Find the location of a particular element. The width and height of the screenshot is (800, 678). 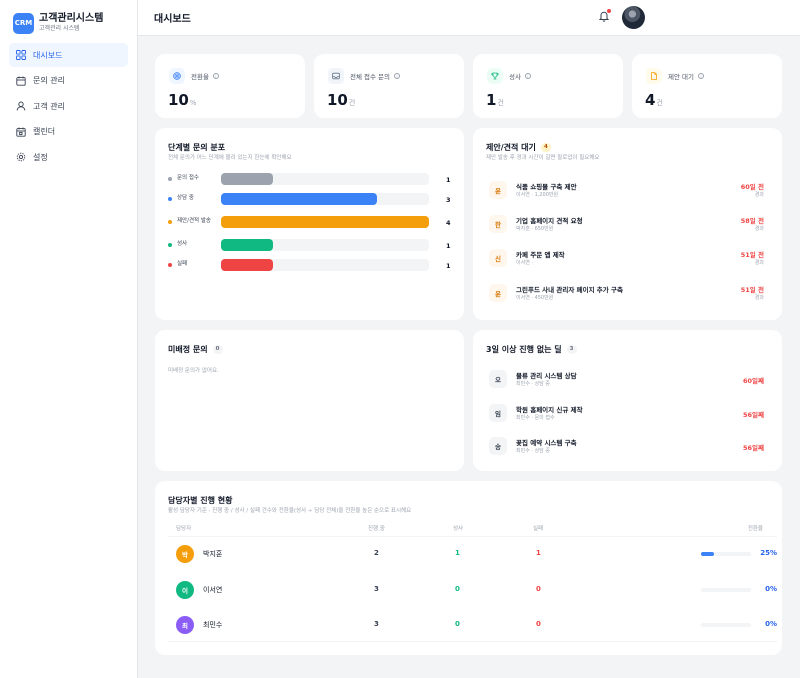

customer-initial: 오 is located at coordinates (498, 379).